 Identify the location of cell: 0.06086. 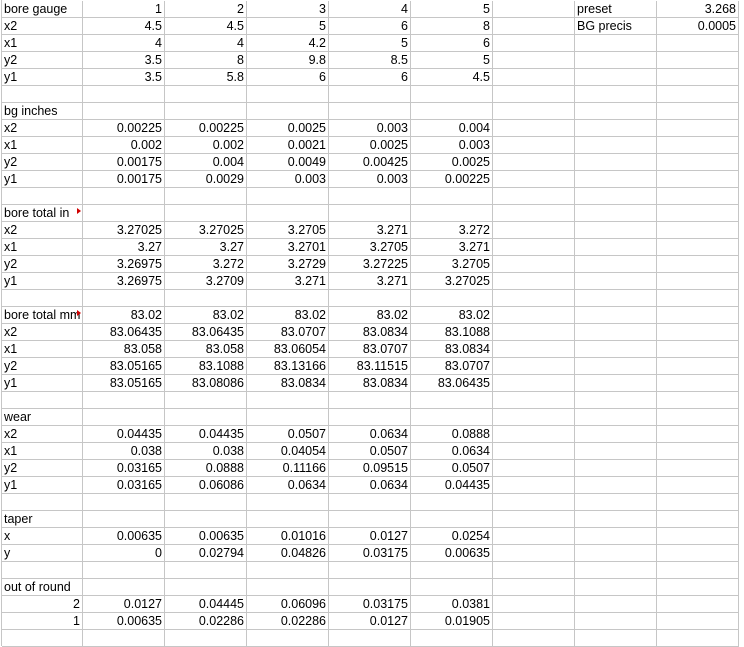
(206, 485).